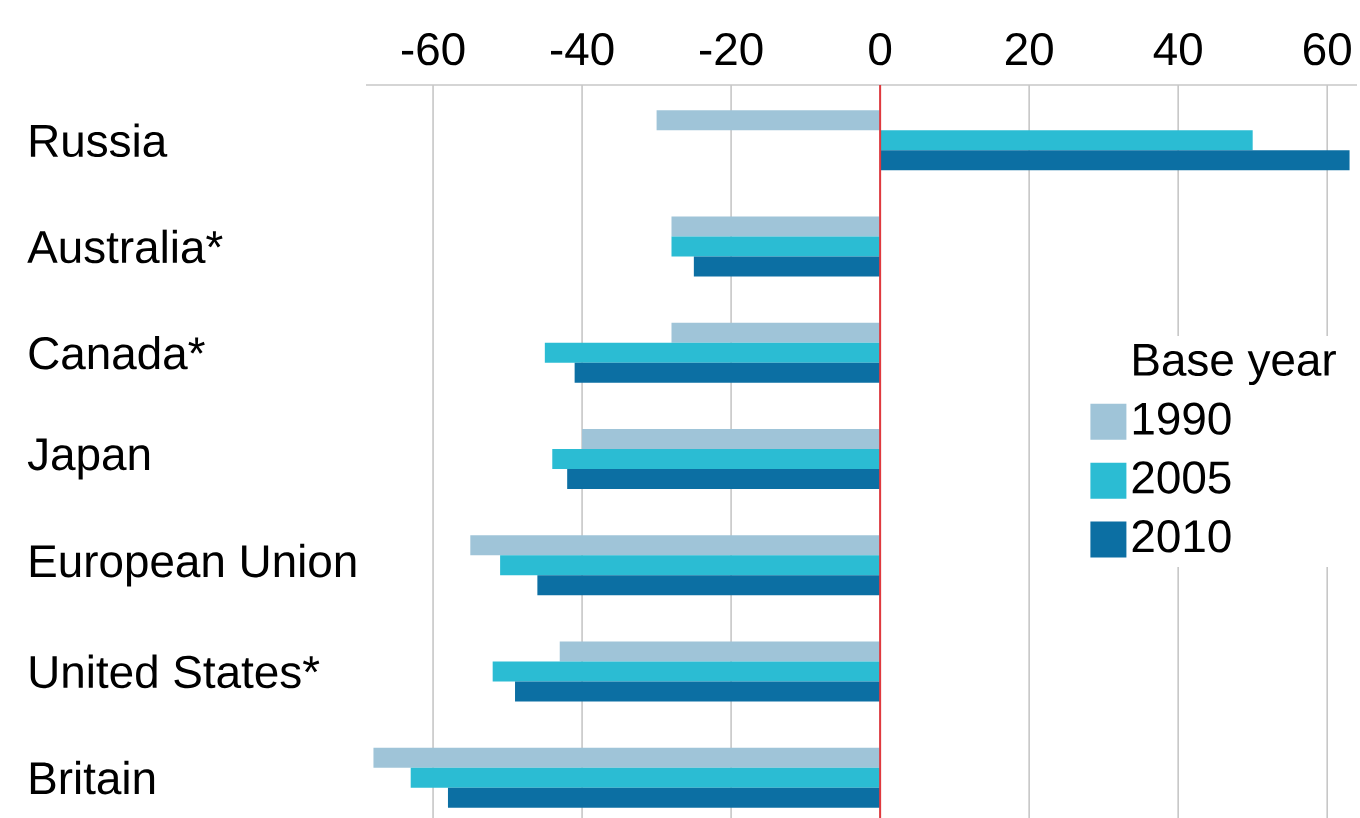 The image size is (1360, 818). Describe the element at coordinates (1181, 536) in the screenshot. I see `legend-label: 2010` at that location.